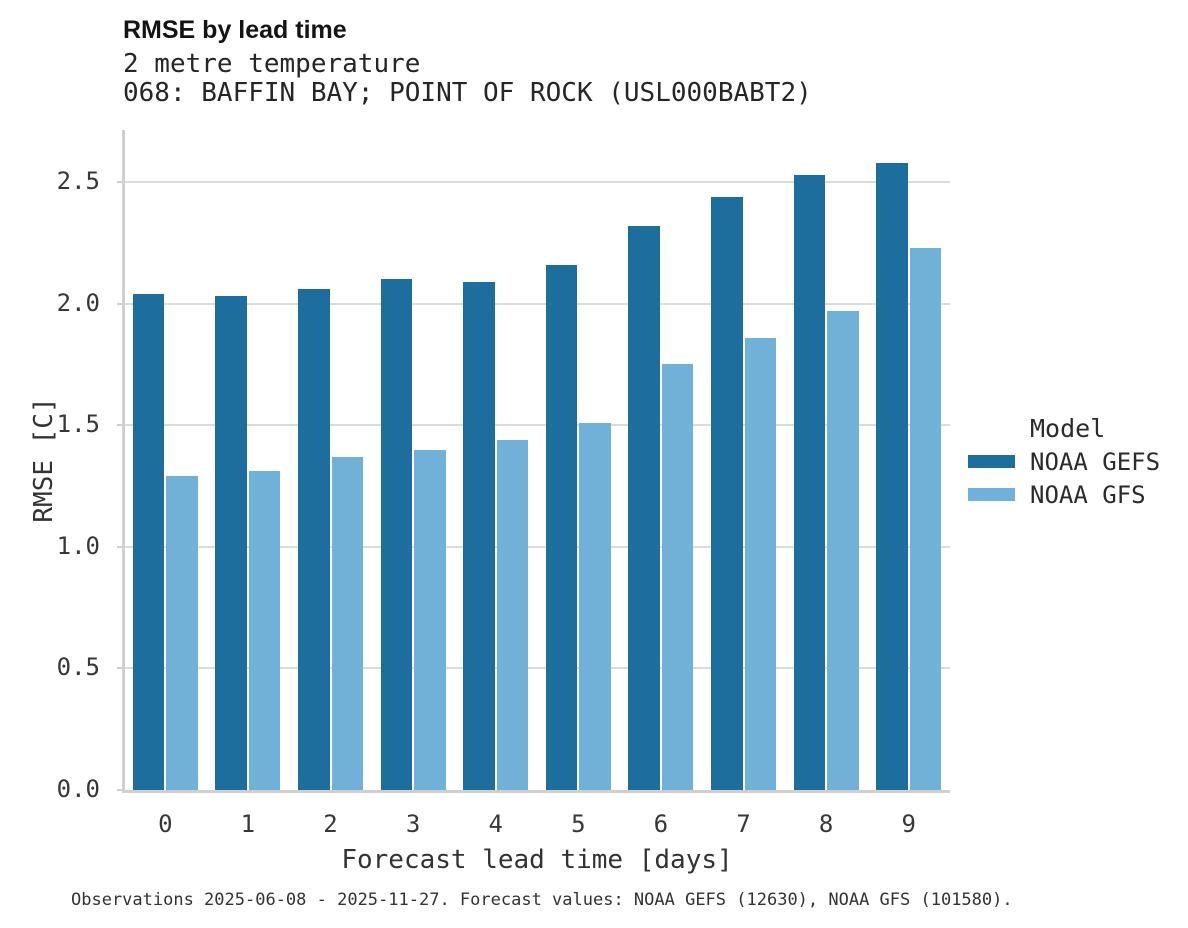 This screenshot has width=1188, height=928. I want to click on y-tick-label-2.0: 2.0, so click(78, 302).